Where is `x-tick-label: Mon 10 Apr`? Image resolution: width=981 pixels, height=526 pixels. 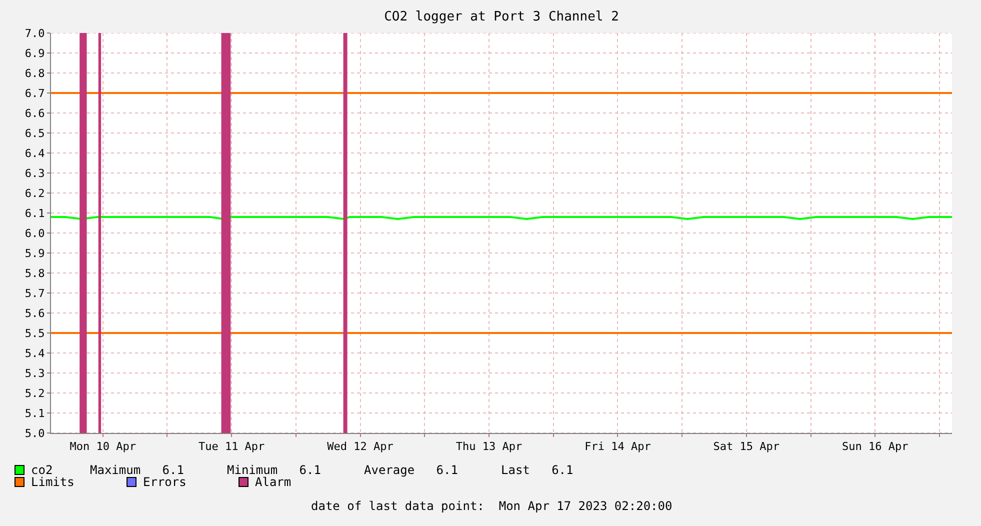
x-tick-label: Mon 10 Apr is located at coordinates (103, 447).